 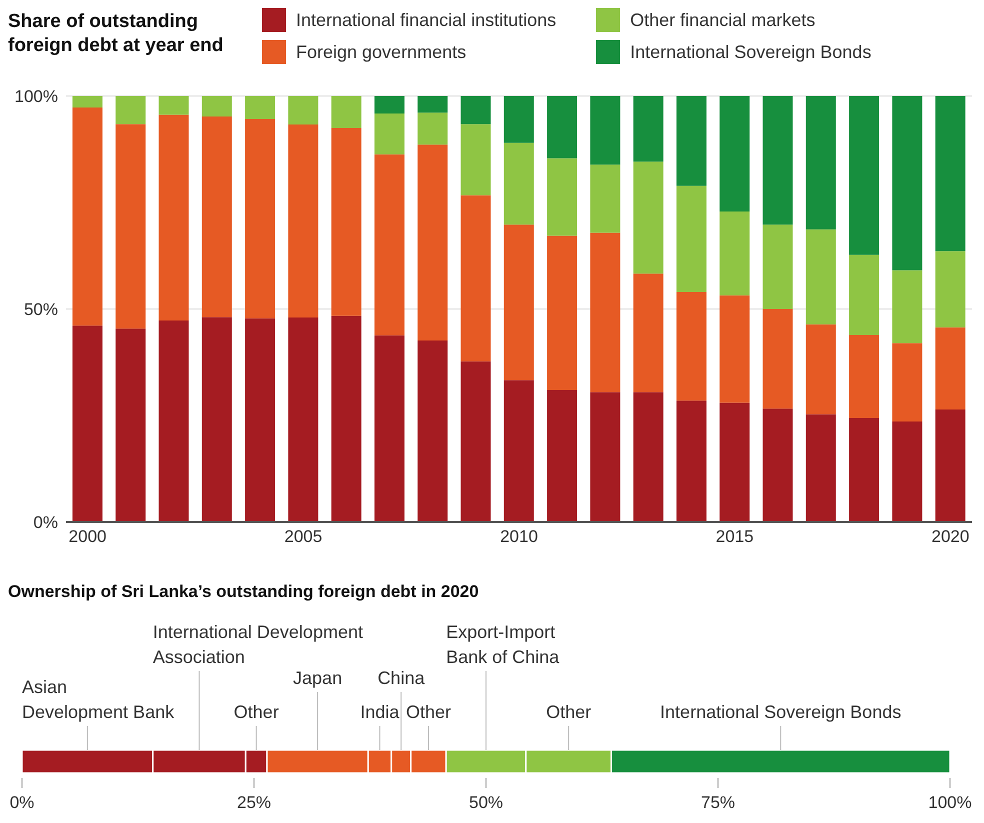 I want to click on x-tick-label: 2010, so click(x=519, y=536).